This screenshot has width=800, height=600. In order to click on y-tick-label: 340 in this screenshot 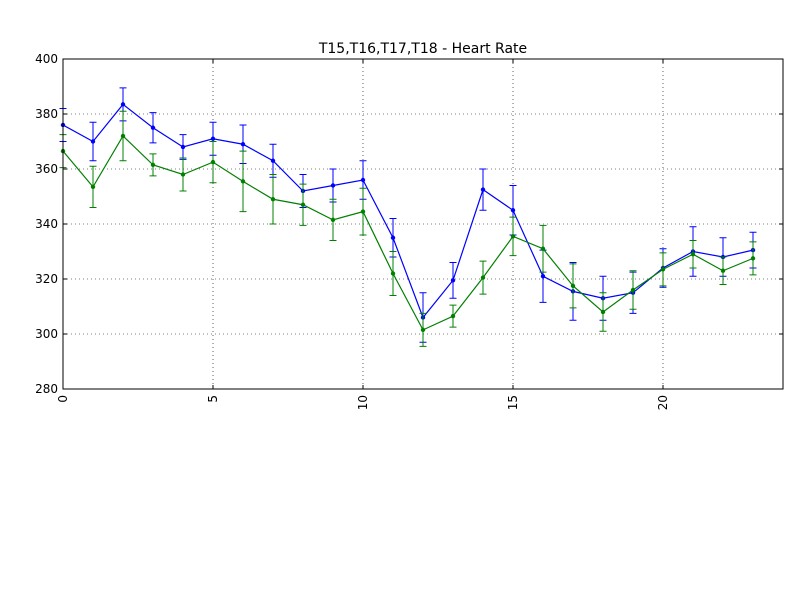, I will do `click(46, 224)`.